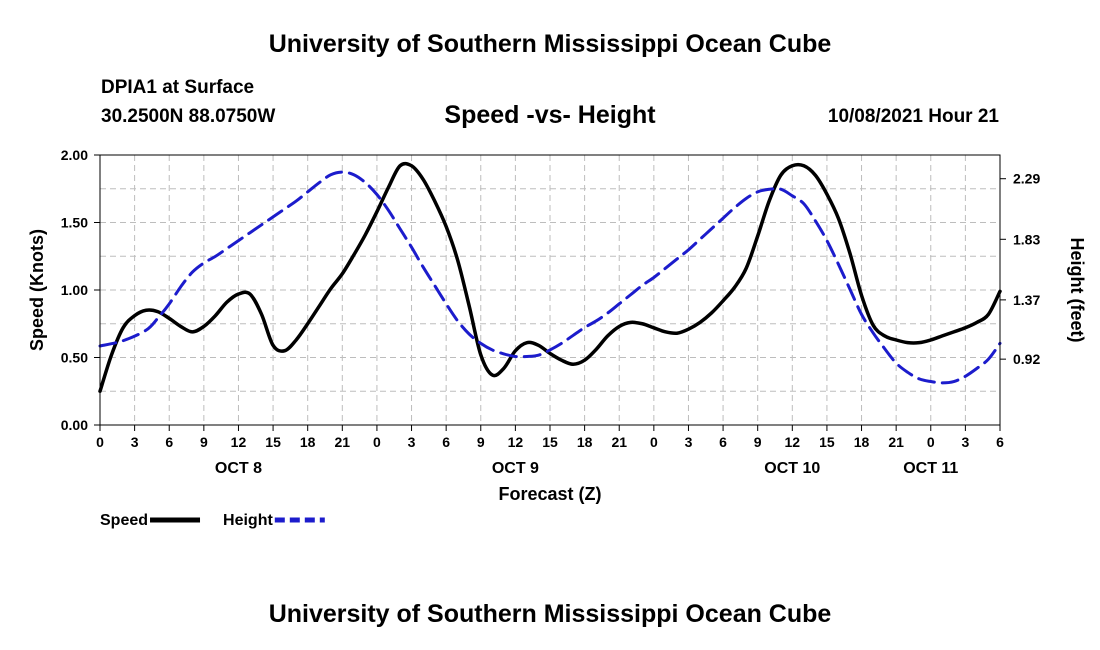 This screenshot has height=650, width=1100. What do you see at coordinates (1026, 300) in the screenshot?
I see `y-right-tick-label: 1.37` at bounding box center [1026, 300].